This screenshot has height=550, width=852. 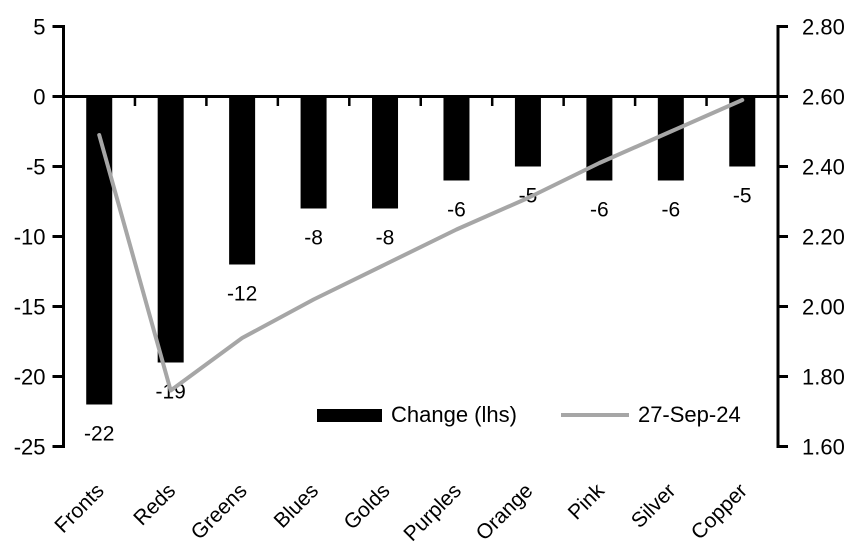 What do you see at coordinates (529, 415) in the screenshot?
I see `chart-legend: Change (lhs) 27-Sep-24` at bounding box center [529, 415].